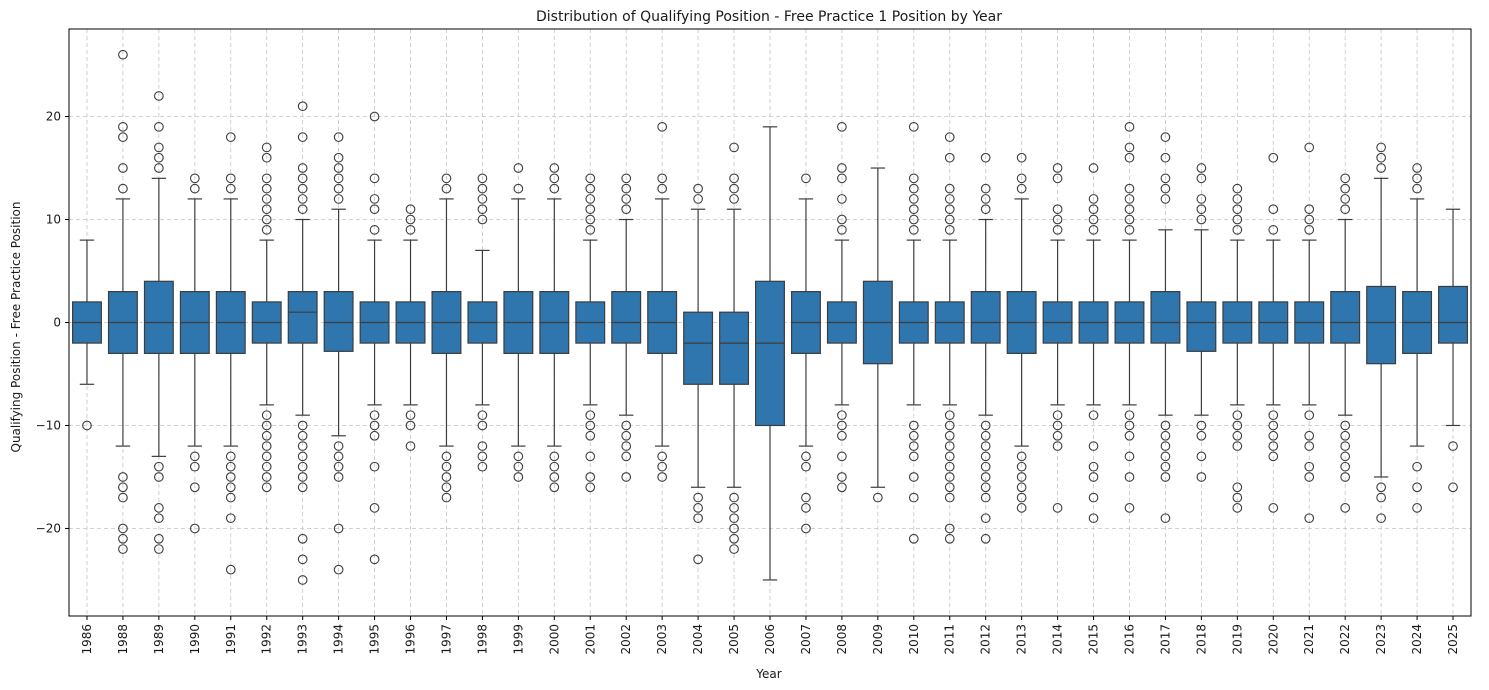 The height and width of the screenshot is (690, 1489). I want to click on box-1991, so click(230, 353).